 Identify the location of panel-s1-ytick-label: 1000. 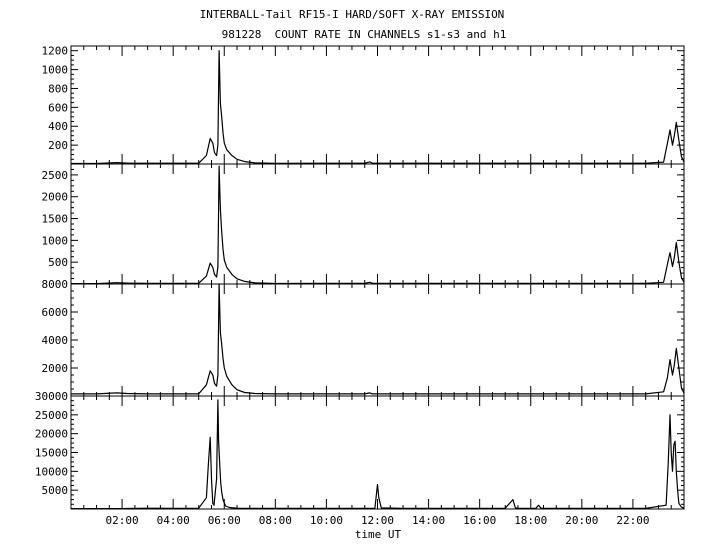
(55, 70).